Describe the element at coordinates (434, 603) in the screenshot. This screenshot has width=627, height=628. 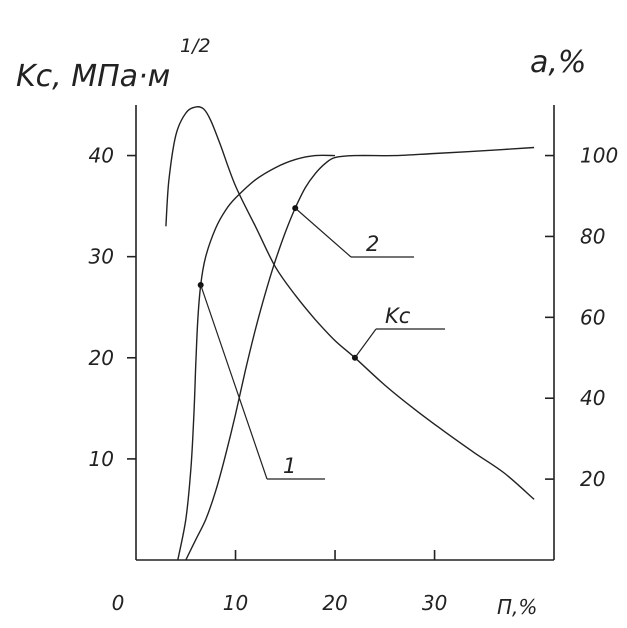
I see `x-tick-label: 30` at that location.